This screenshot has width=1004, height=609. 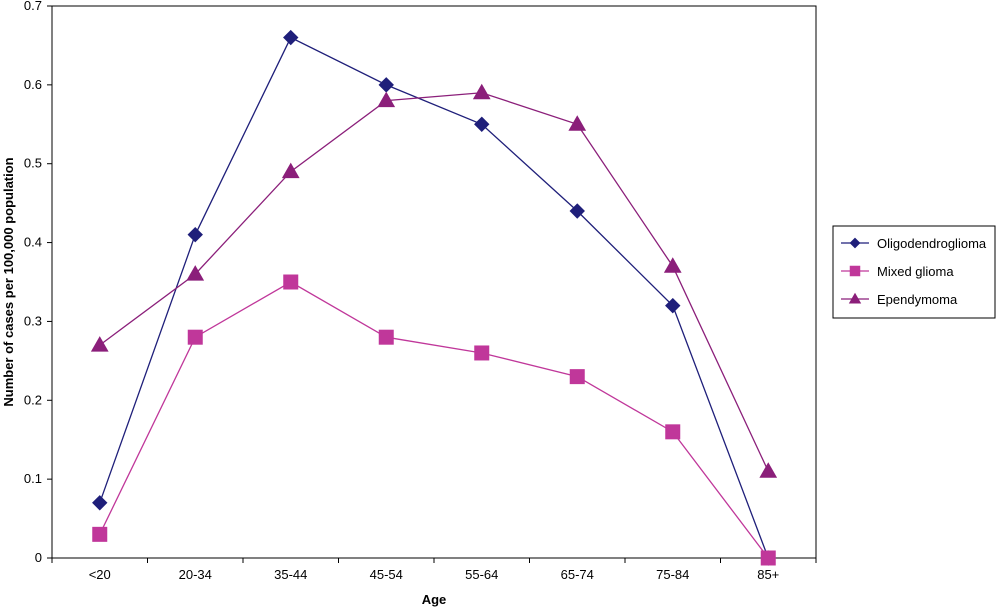 I want to click on legend-label: Mixed glioma, so click(x=915, y=271).